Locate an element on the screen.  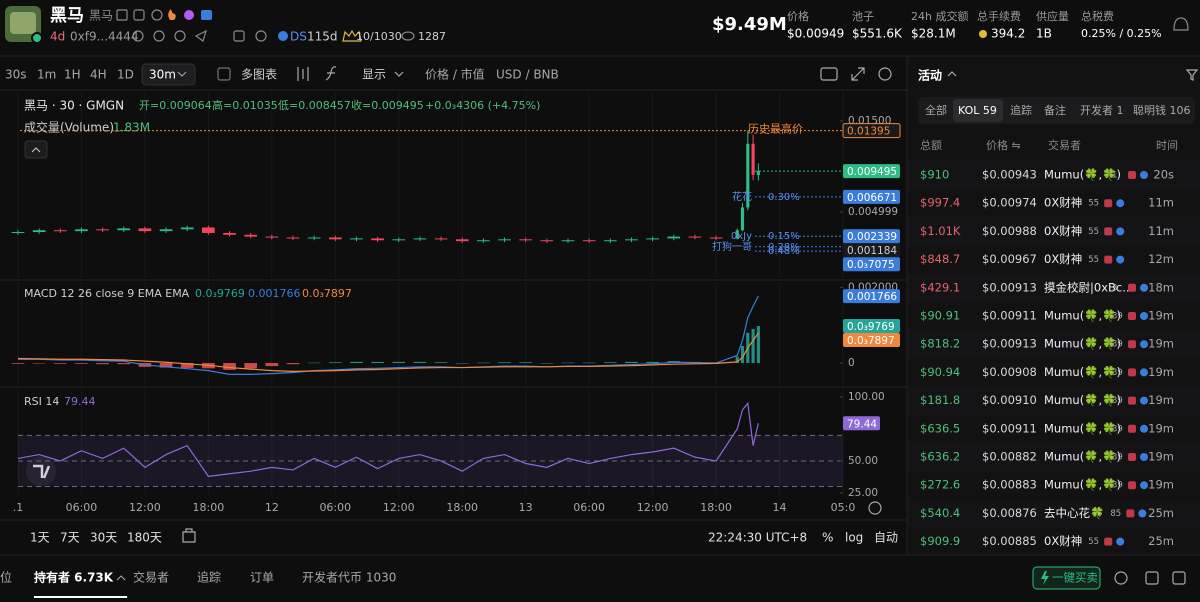
indicator-icon is located at coordinates (303, 74).